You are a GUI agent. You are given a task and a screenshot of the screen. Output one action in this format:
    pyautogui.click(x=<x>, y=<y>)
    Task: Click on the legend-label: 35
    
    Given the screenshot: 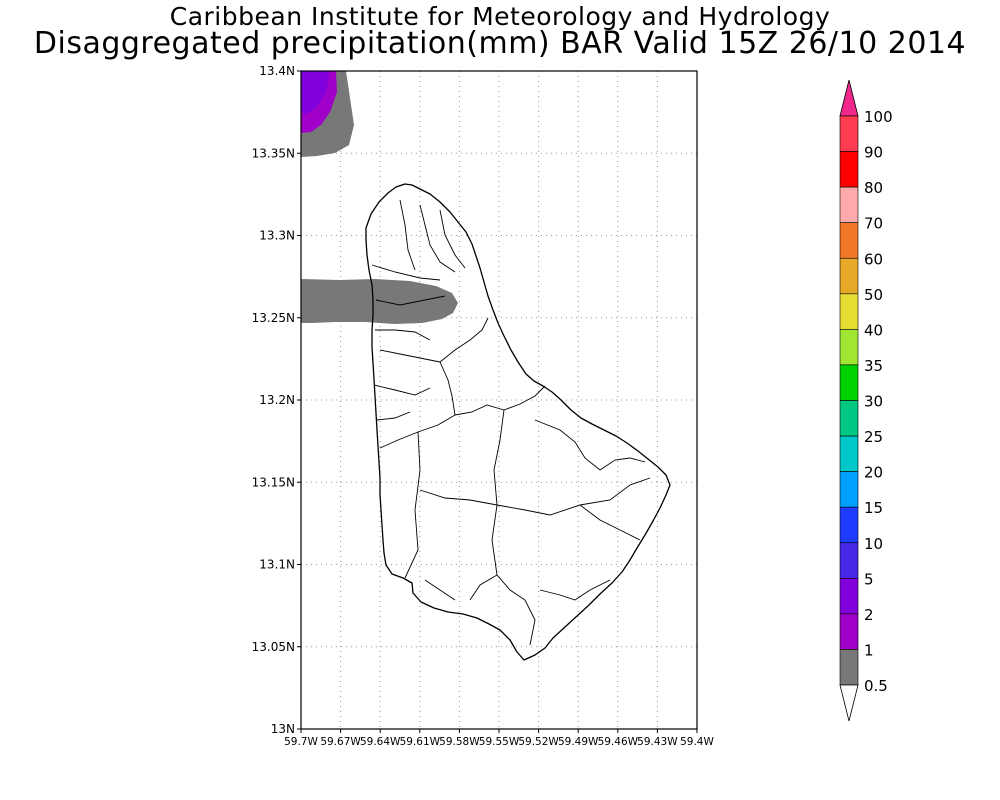 What is the action you would take?
    pyautogui.click(x=873, y=366)
    